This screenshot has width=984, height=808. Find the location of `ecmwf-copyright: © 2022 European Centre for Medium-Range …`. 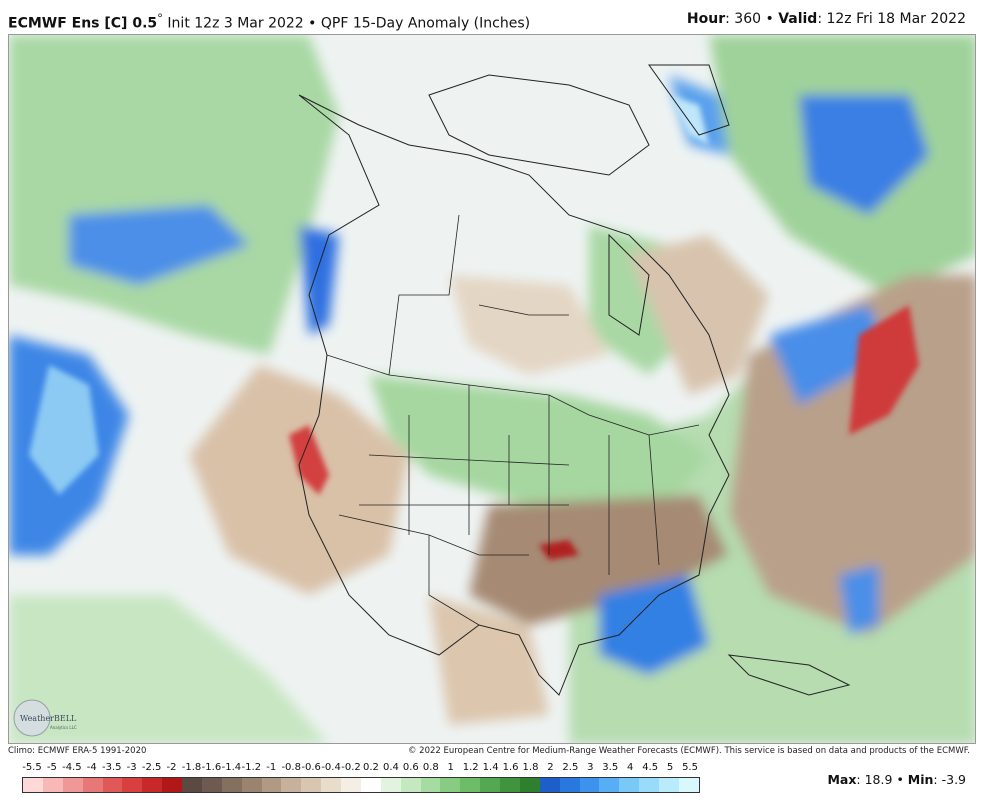

ecmwf-copyright: © 2022 European Centre for Medium-Range … is located at coordinates (688, 751).